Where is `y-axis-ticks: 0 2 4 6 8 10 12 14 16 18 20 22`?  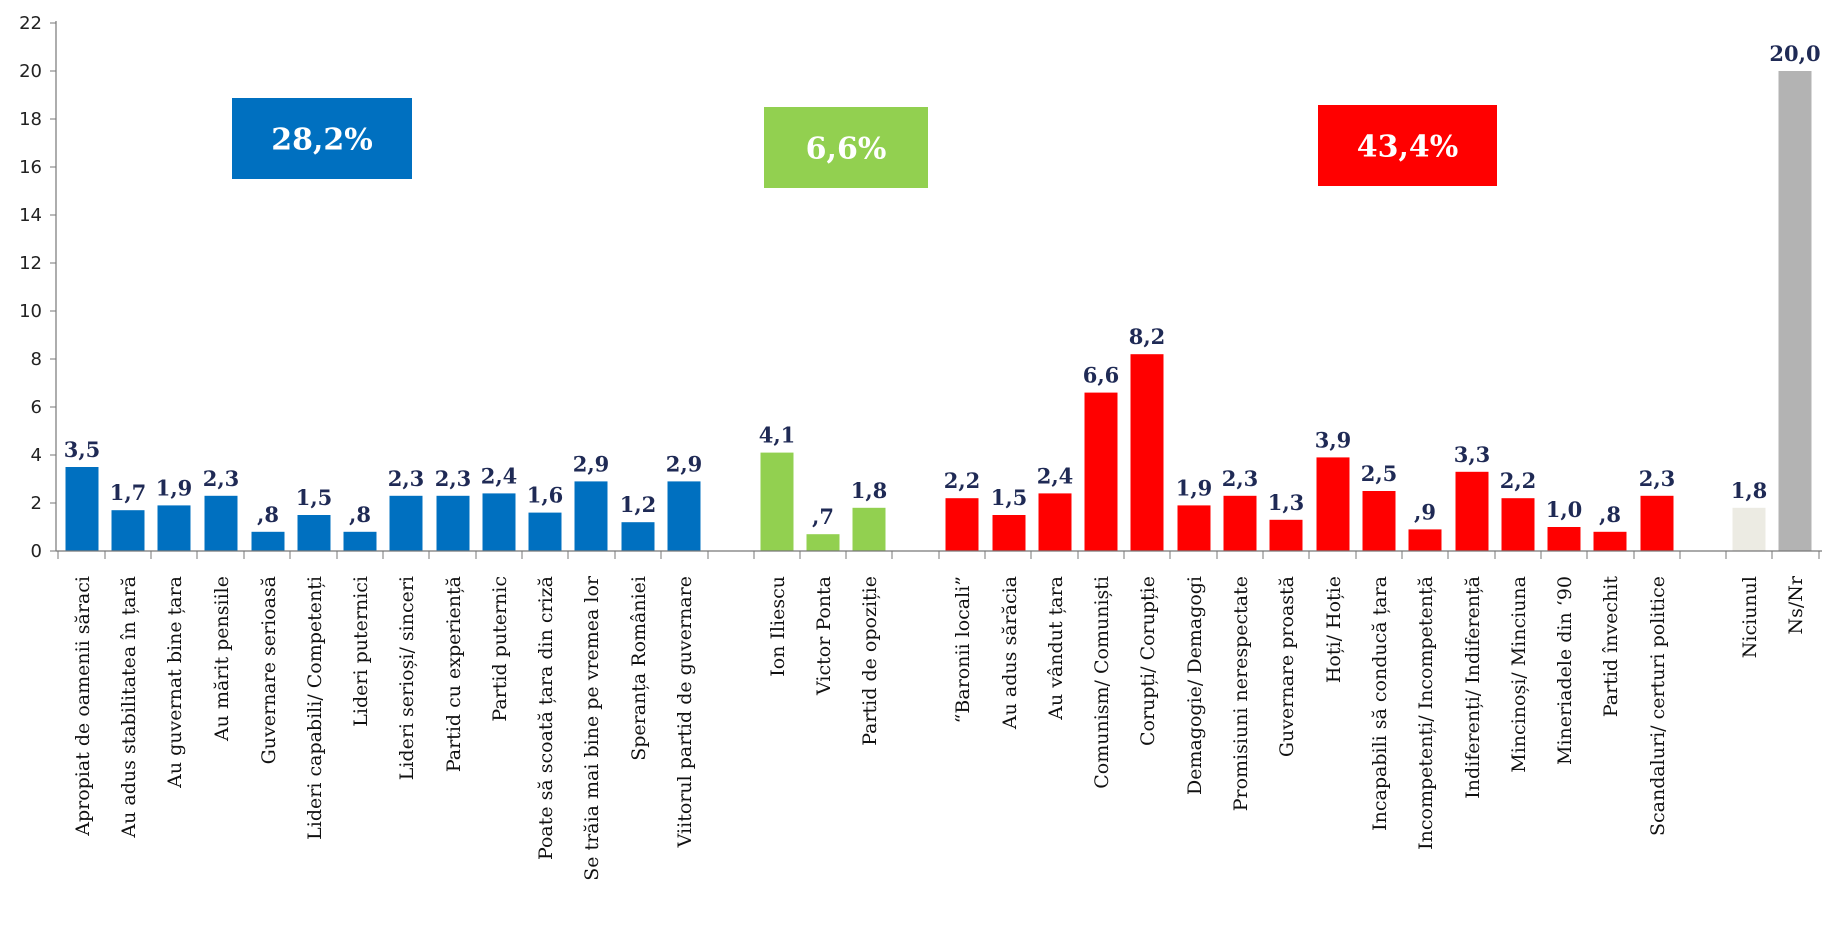
y-axis-ticks: 0 2 4 6 8 10 12 14 16 18 20 22 is located at coordinates (37, 287).